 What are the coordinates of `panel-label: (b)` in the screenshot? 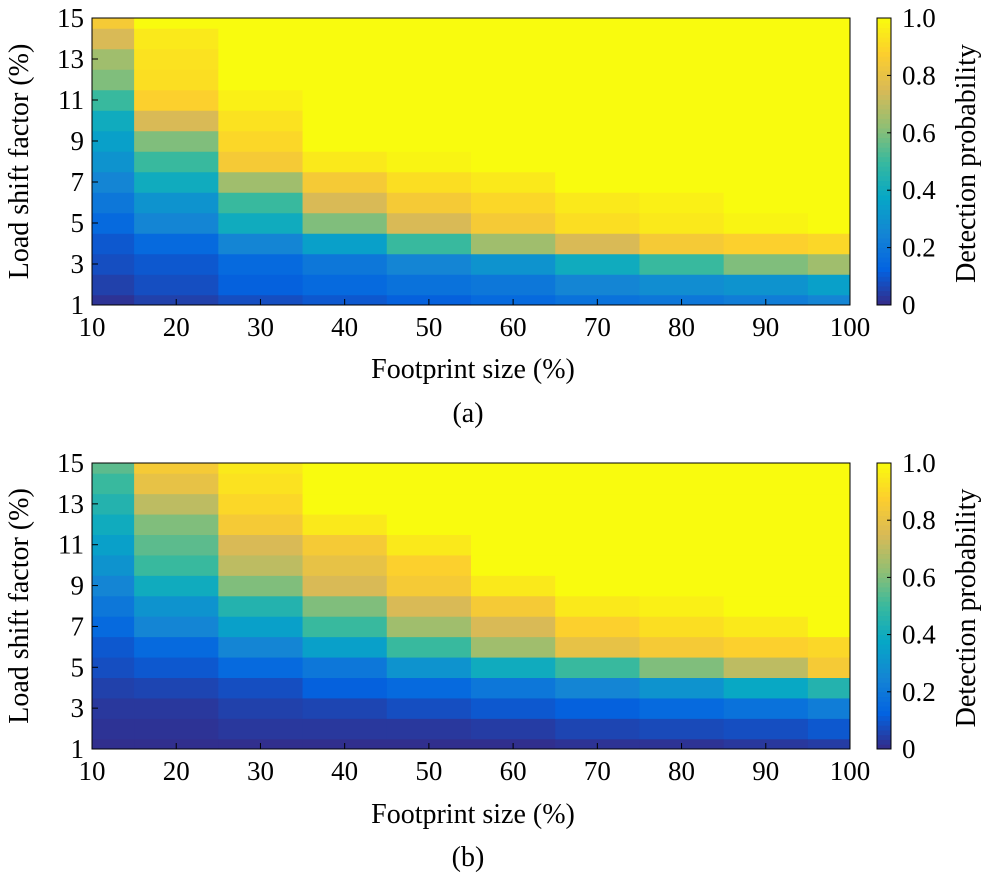 It's located at (468, 857).